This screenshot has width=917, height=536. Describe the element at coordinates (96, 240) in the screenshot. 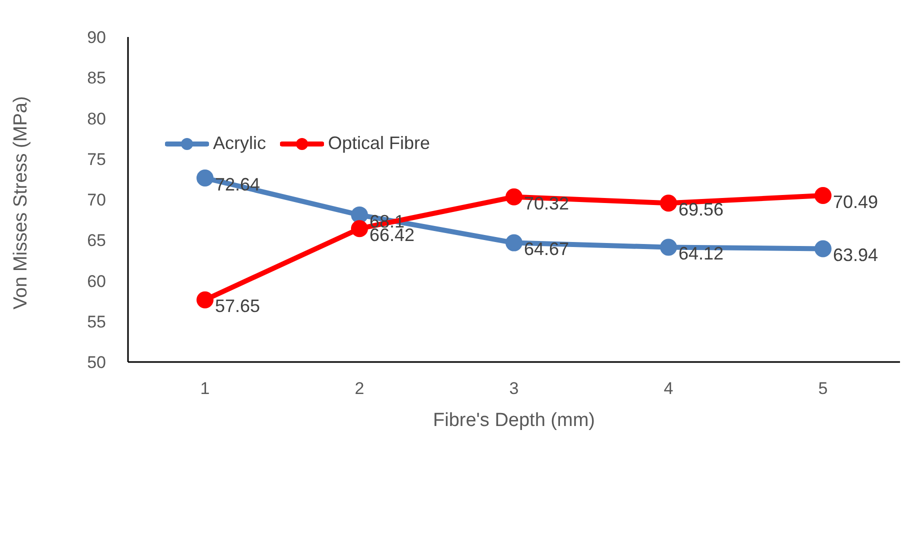

I see `y-tick-label: 65` at that location.